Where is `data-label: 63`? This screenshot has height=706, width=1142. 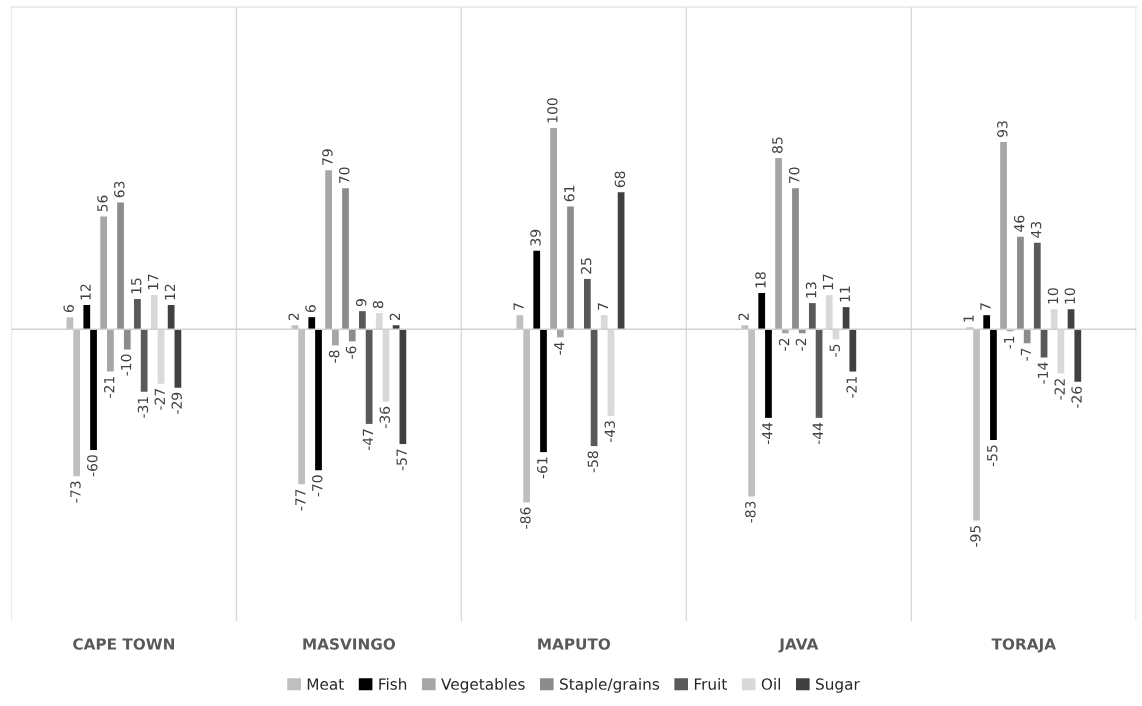 data-label: 63 is located at coordinates (119, 189).